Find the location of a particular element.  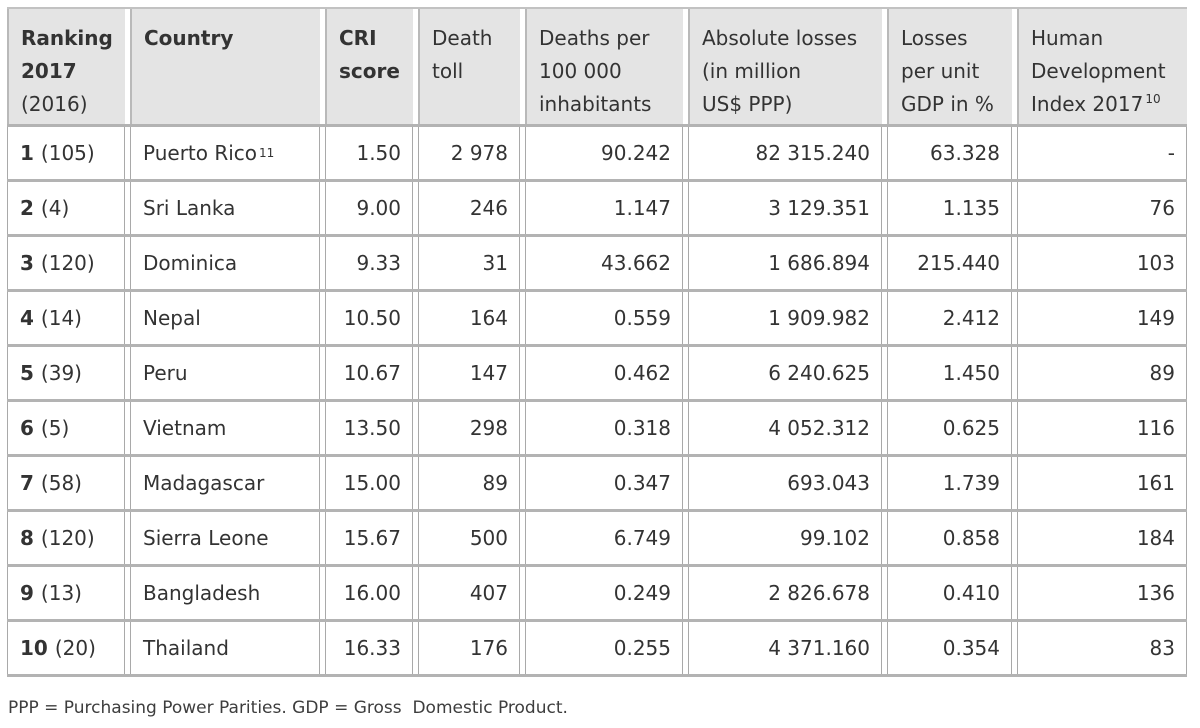

rank-current: 7 is located at coordinates (27, 483).